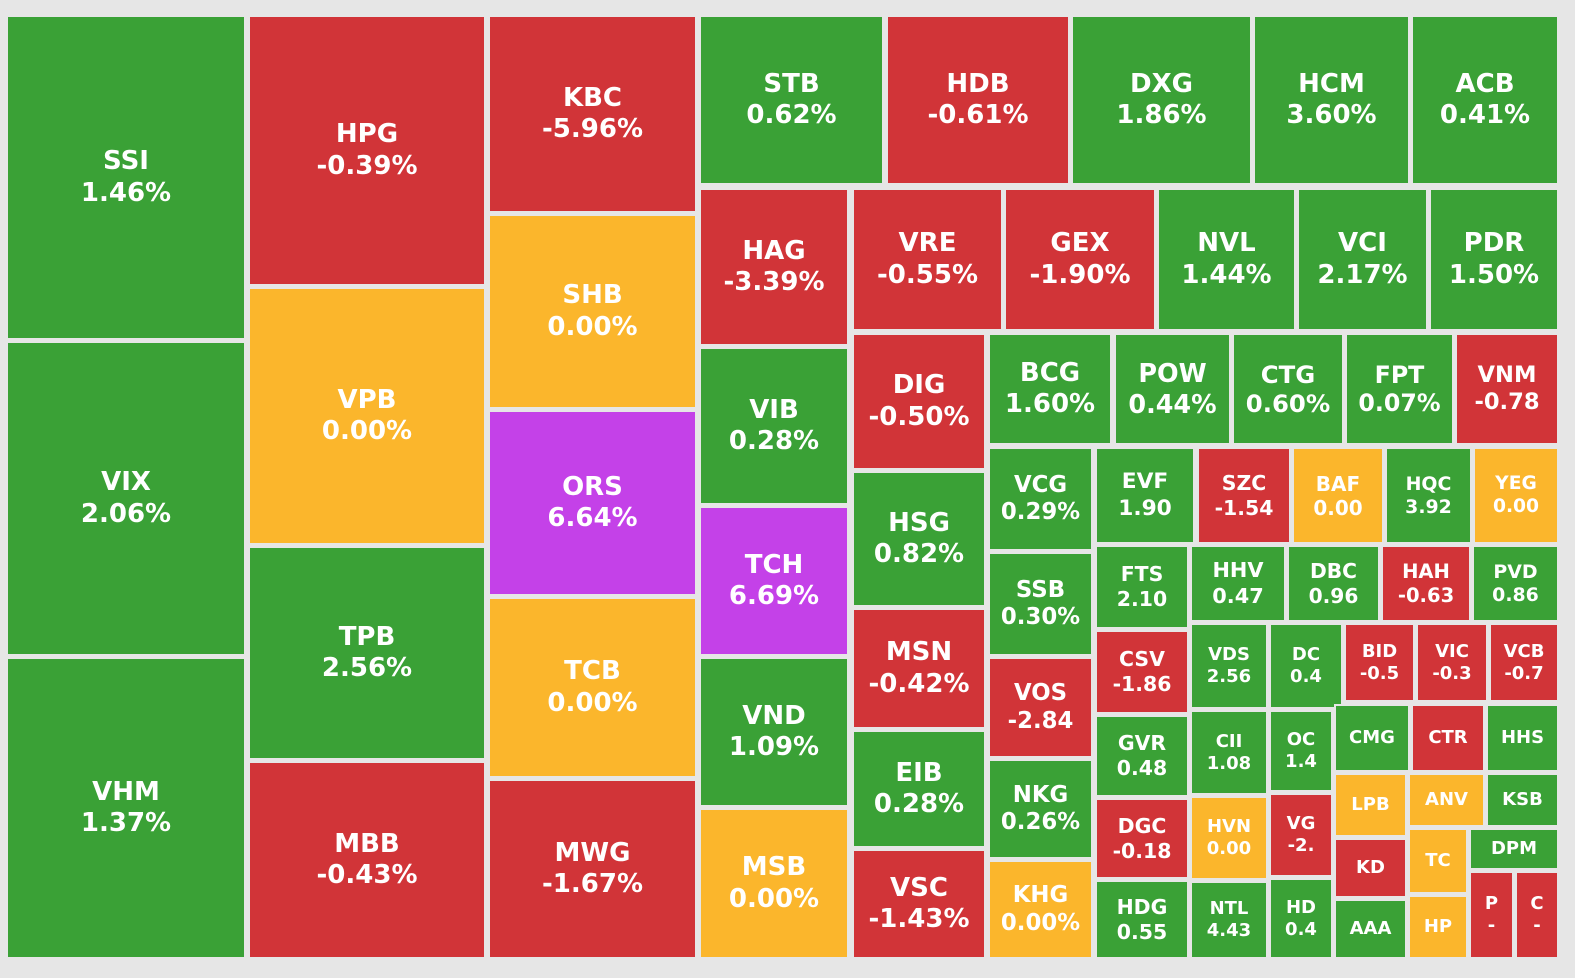 Image resolution: width=1575 pixels, height=978 pixels. I want to click on heatmap-cell-vnm: VNM -0.78, so click(1507, 389).